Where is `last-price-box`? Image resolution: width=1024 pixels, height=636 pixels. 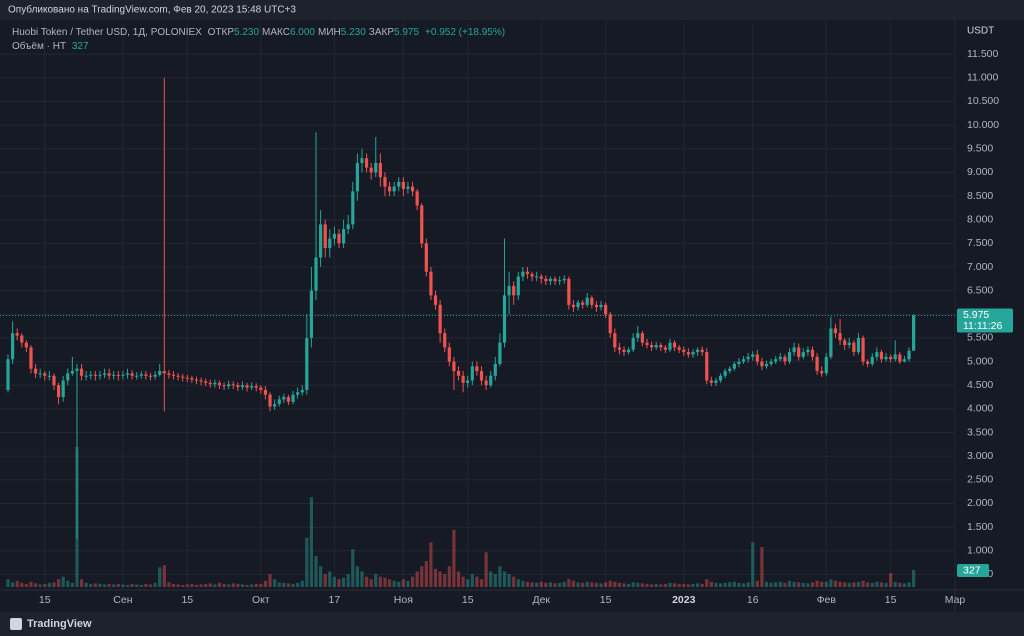 last-price-box is located at coordinates (985, 320).